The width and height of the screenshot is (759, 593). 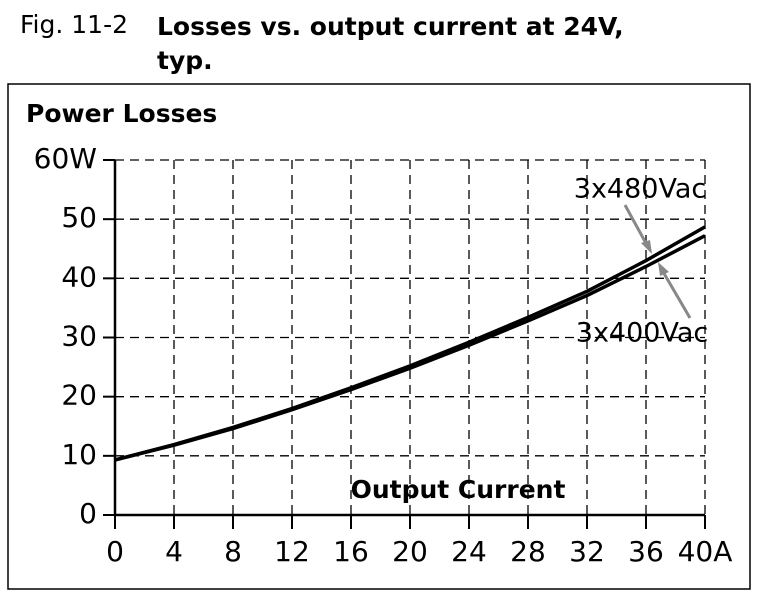 I want to click on x-tick-label: 8, so click(x=233, y=551).